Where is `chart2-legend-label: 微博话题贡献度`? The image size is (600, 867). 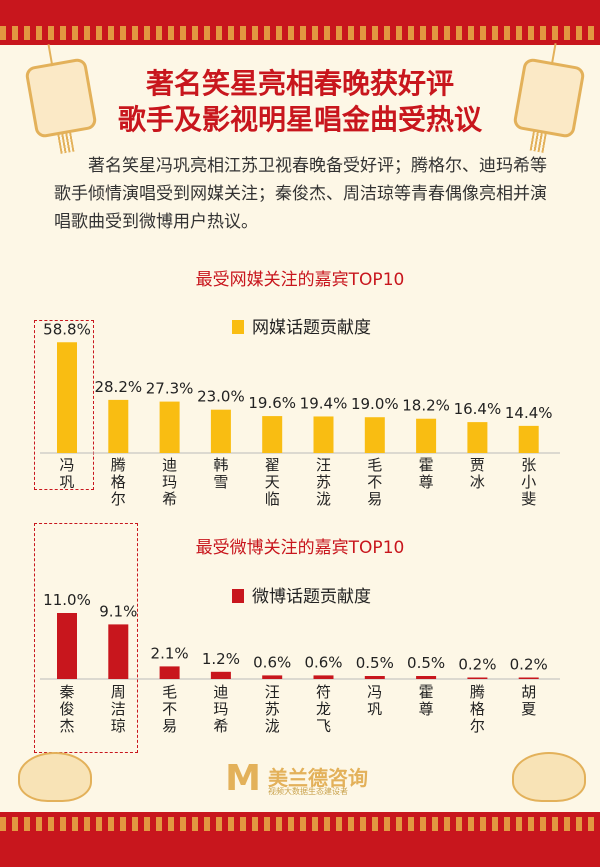
chart2-legend-label: 微博话题贡献度 is located at coordinates (311, 597).